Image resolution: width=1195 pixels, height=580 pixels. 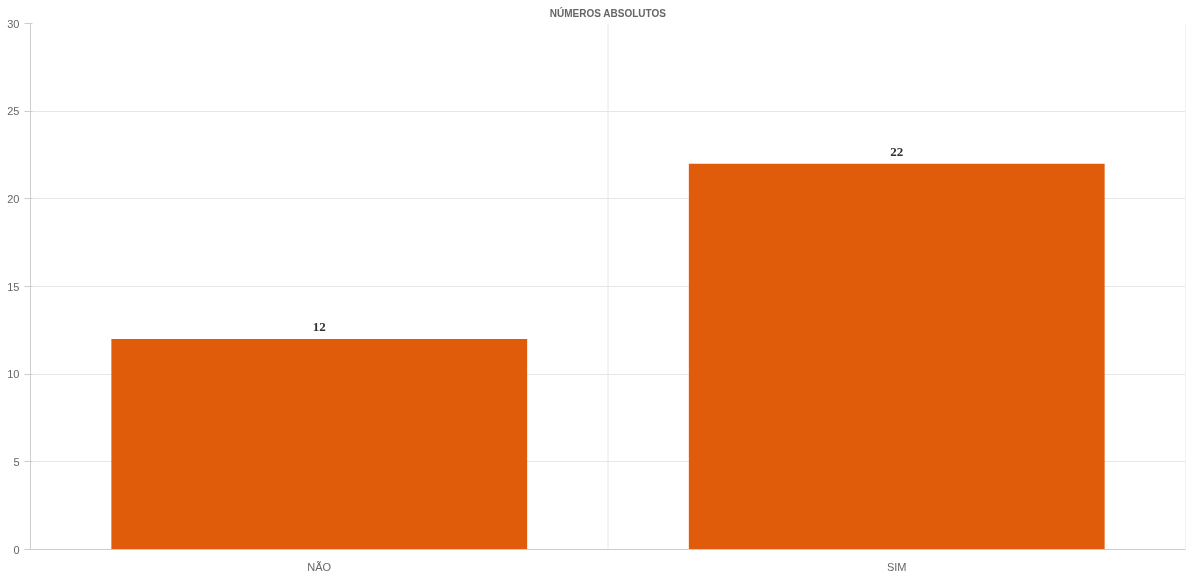 What do you see at coordinates (897, 151) in the screenshot?
I see `data-label: 22` at bounding box center [897, 151].